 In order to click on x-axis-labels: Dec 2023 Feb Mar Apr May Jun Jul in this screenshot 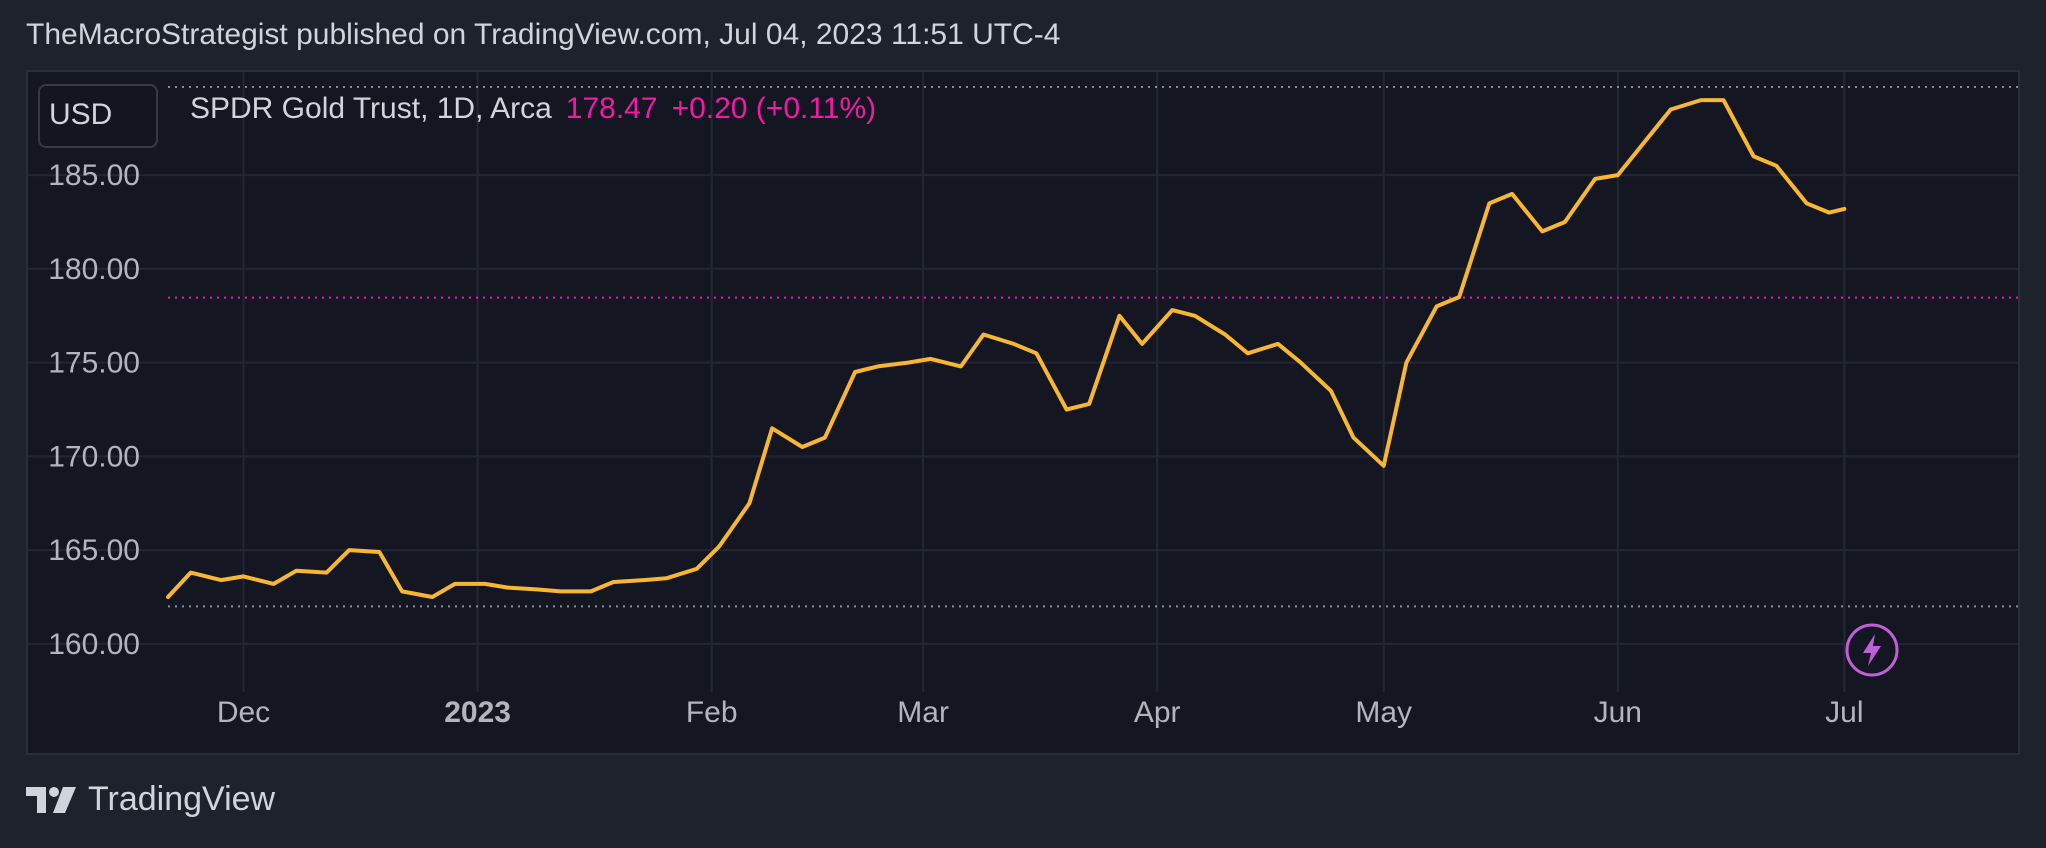, I will do `click(1040, 712)`.